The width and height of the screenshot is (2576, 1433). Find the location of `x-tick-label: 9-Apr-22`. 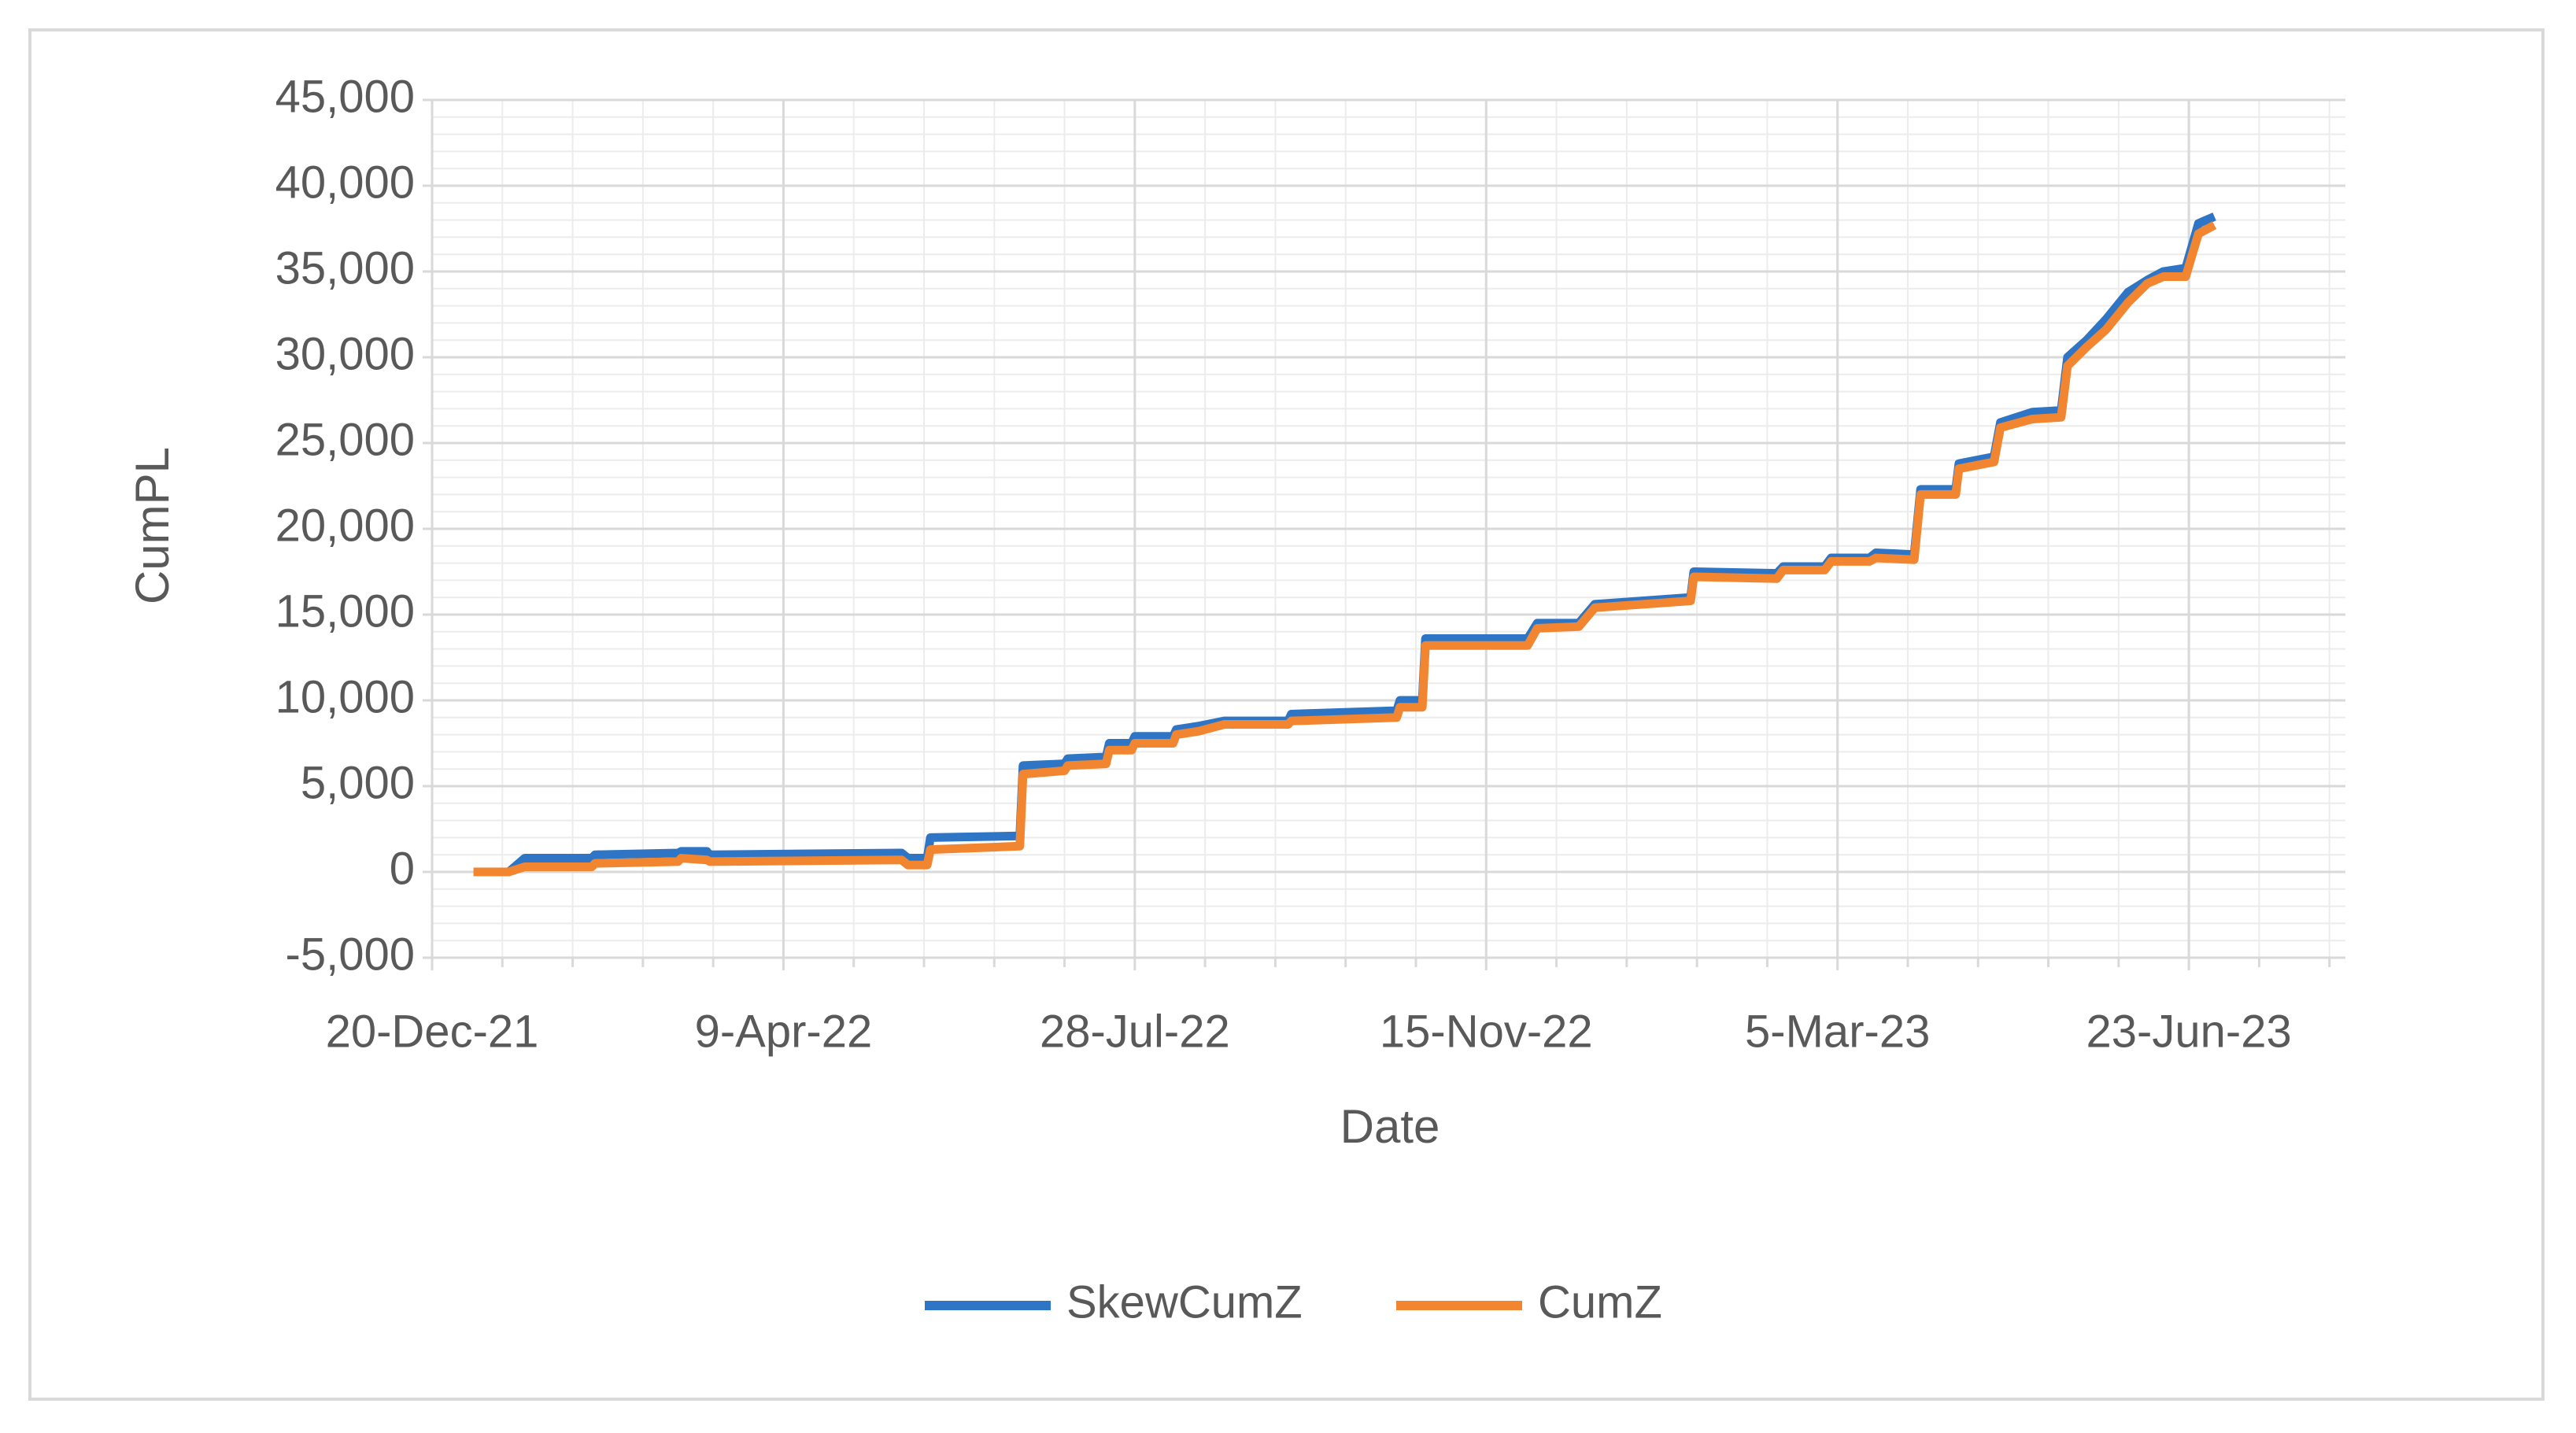

x-tick-label: 9-Apr-22 is located at coordinates (784, 1031).